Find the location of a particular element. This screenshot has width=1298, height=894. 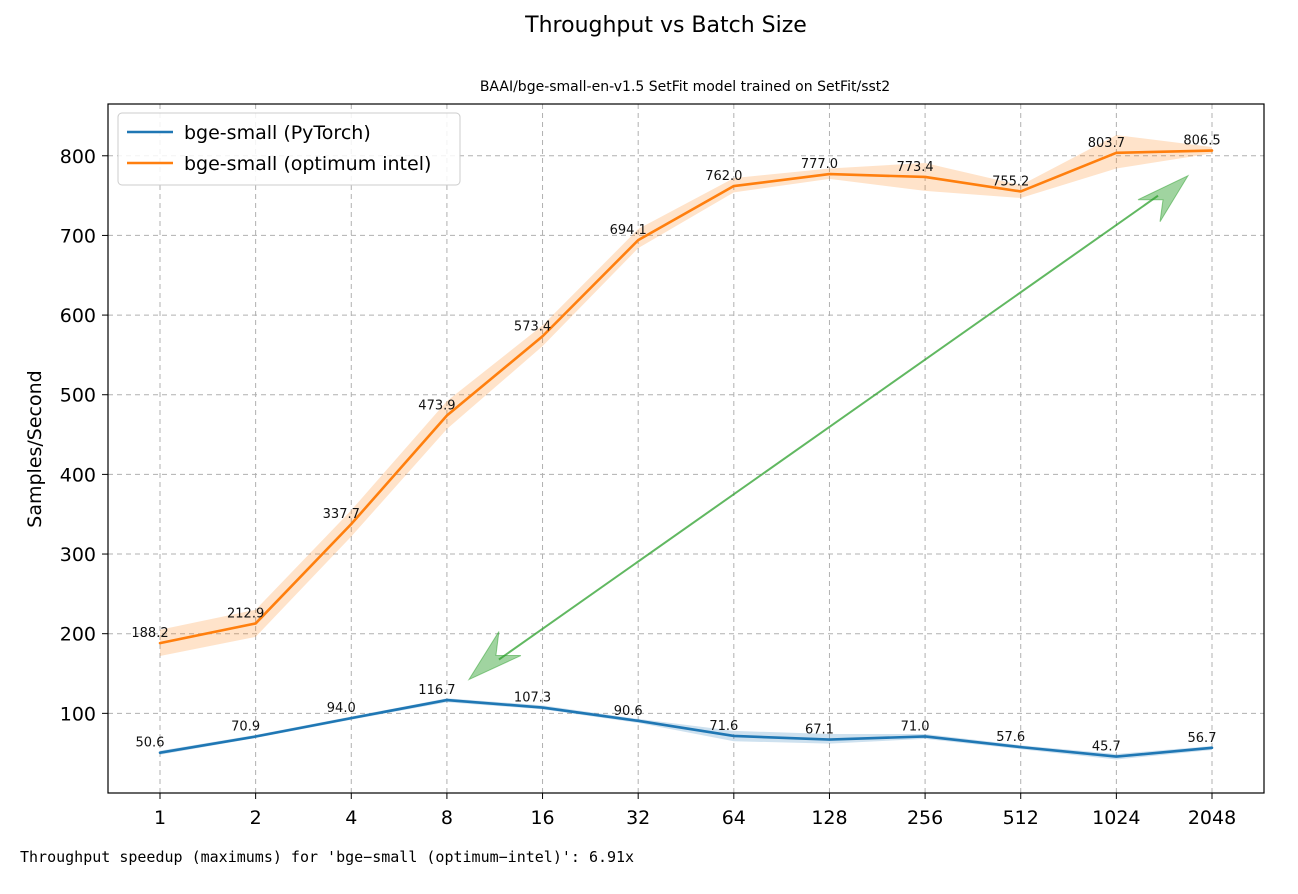

y-tick-label: 800 is located at coordinates (78, 157).